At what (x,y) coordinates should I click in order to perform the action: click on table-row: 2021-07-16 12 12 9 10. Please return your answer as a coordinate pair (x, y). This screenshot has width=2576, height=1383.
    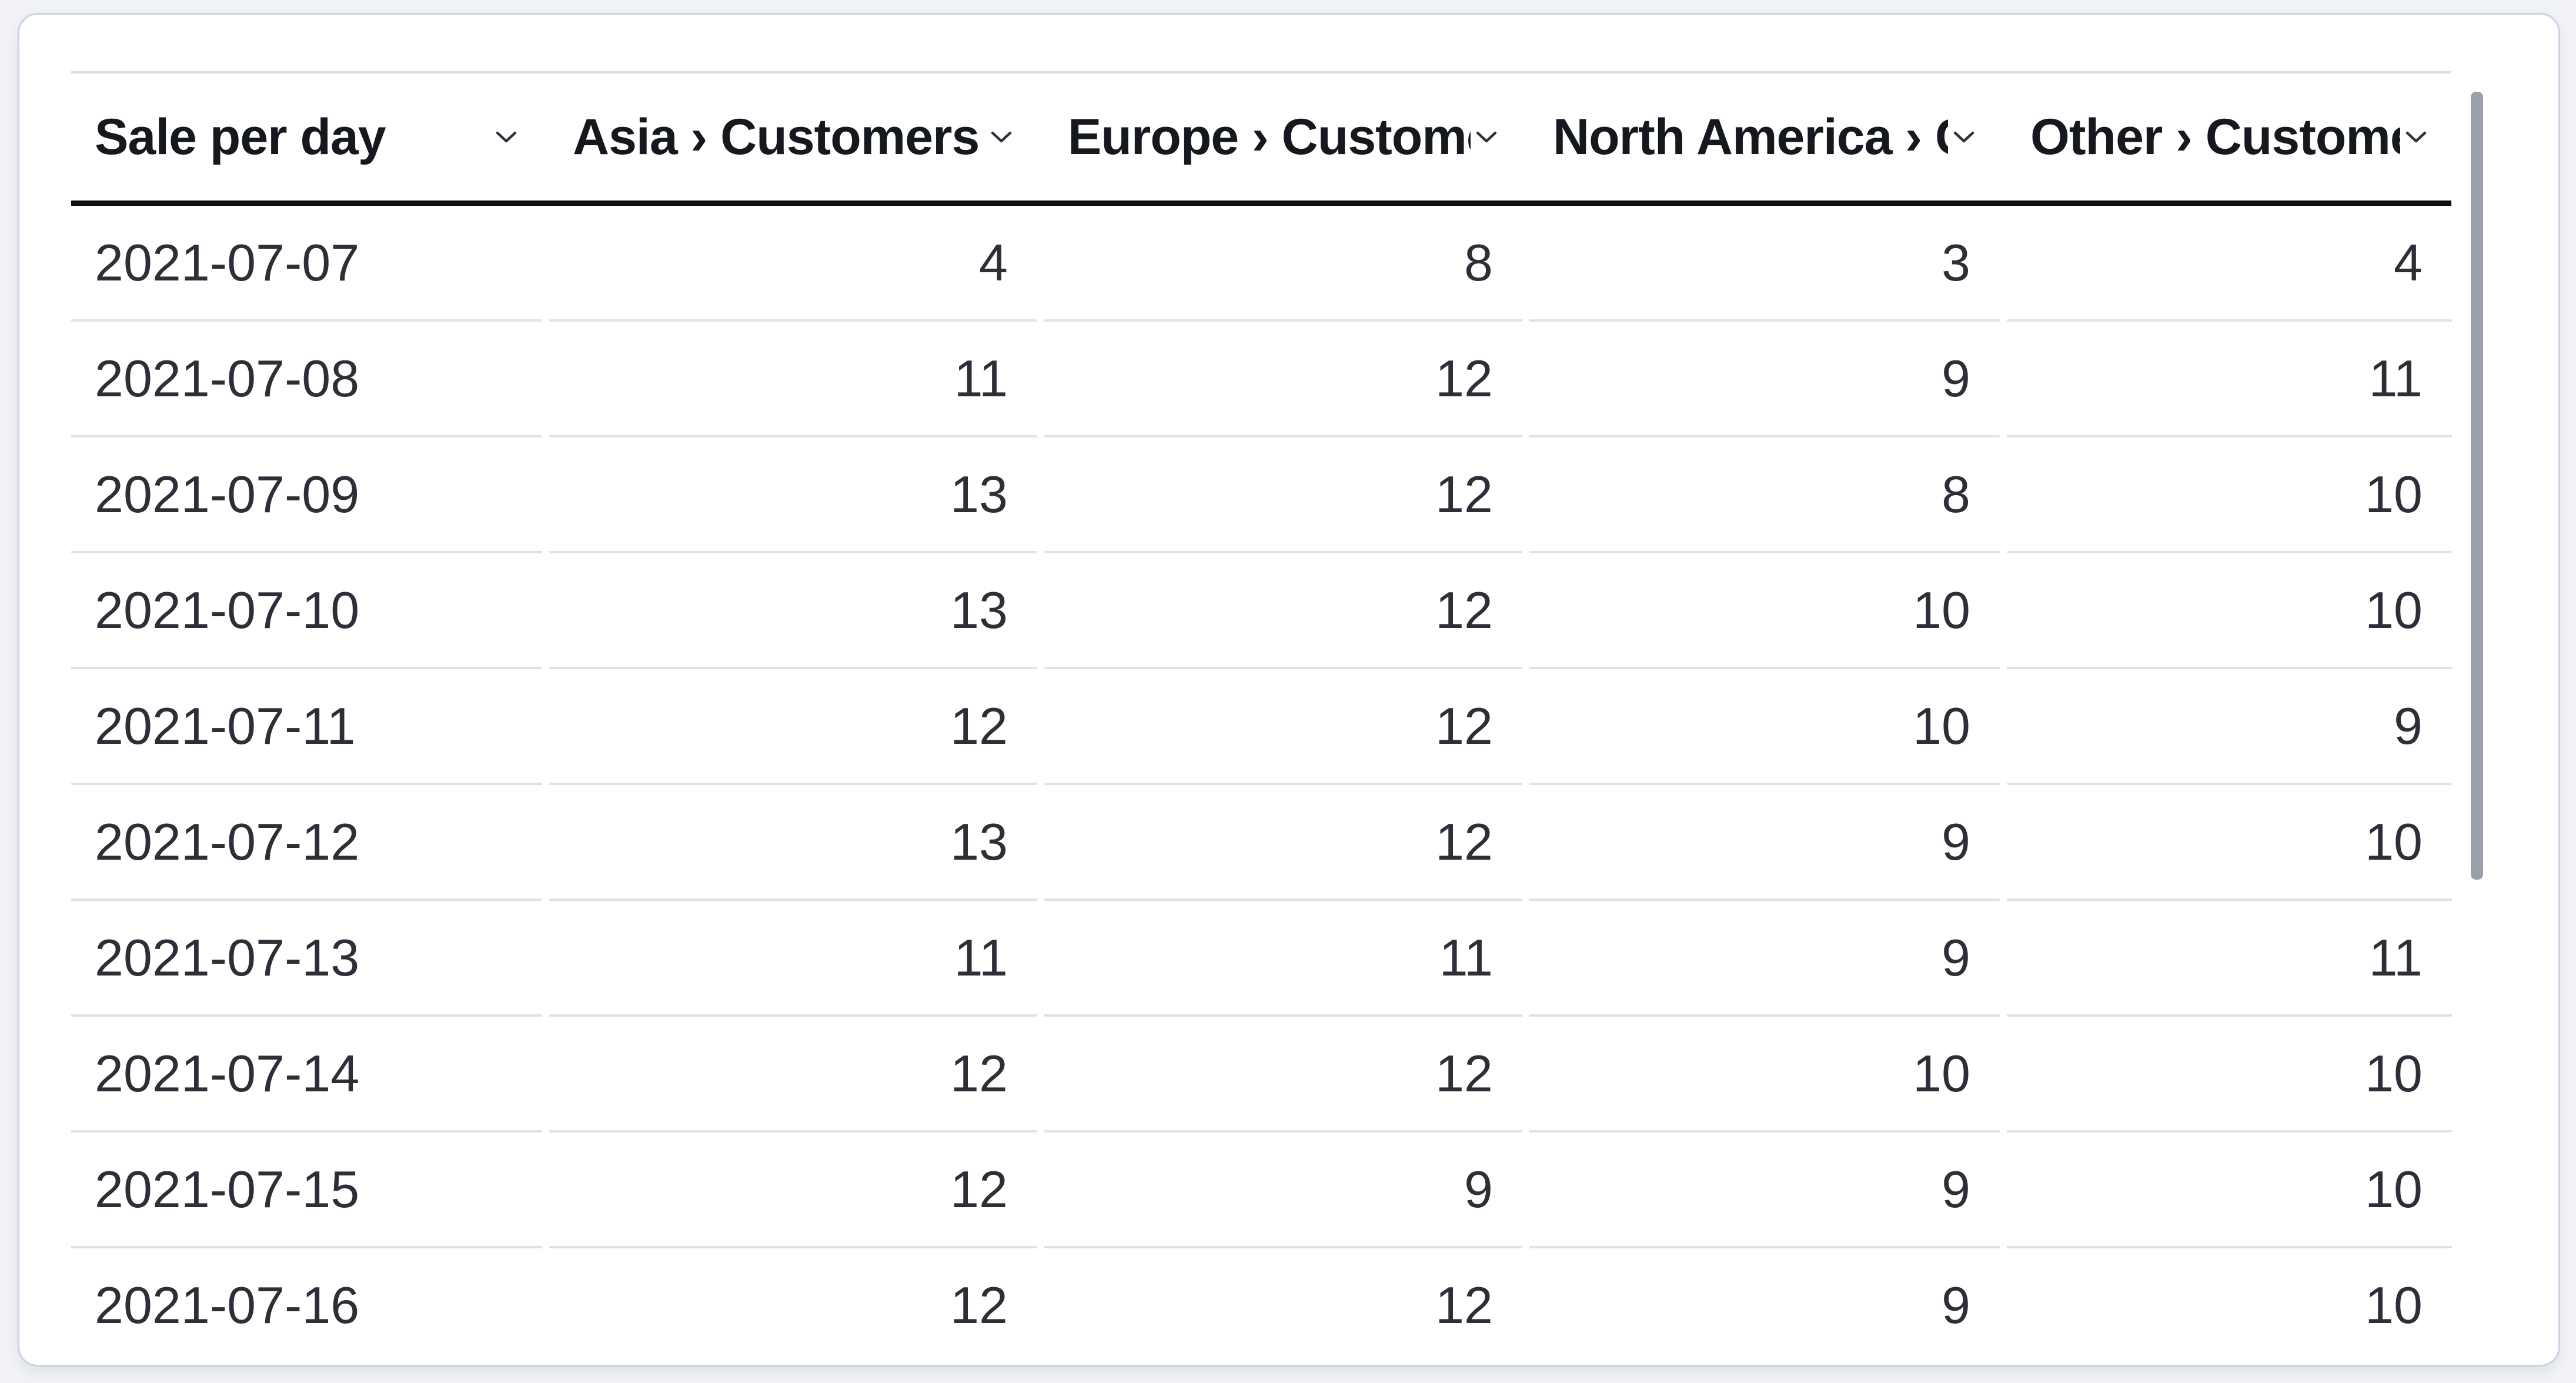
    Looking at the image, I should click on (1261, 1306).